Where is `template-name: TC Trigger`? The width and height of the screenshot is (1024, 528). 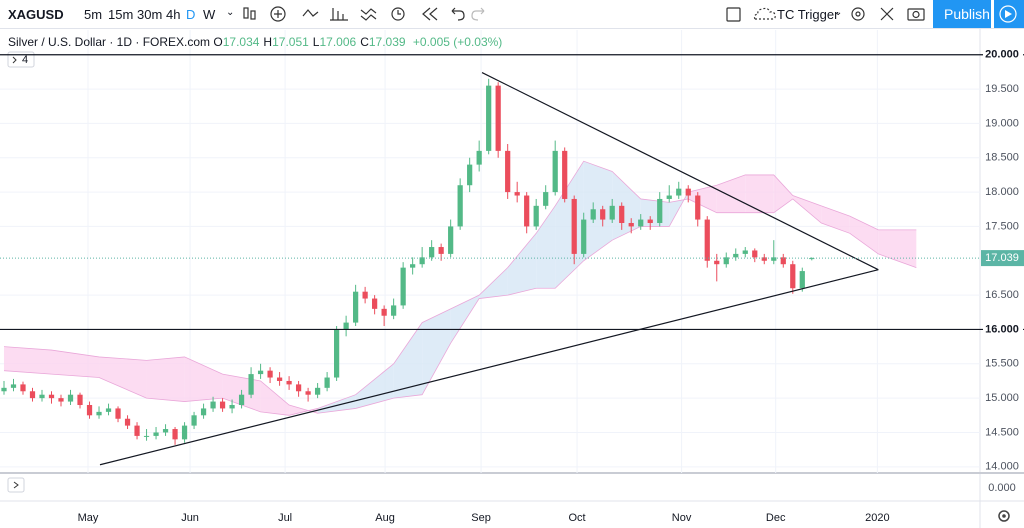
template-name: TC Trigger is located at coordinates (808, 14).